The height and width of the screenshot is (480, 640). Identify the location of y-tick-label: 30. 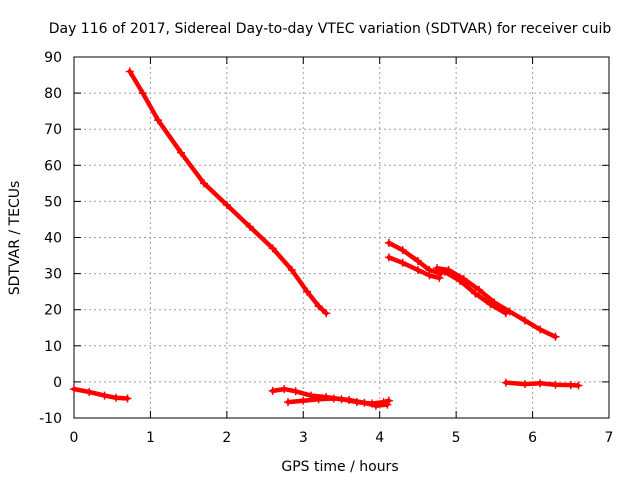
(53, 275).